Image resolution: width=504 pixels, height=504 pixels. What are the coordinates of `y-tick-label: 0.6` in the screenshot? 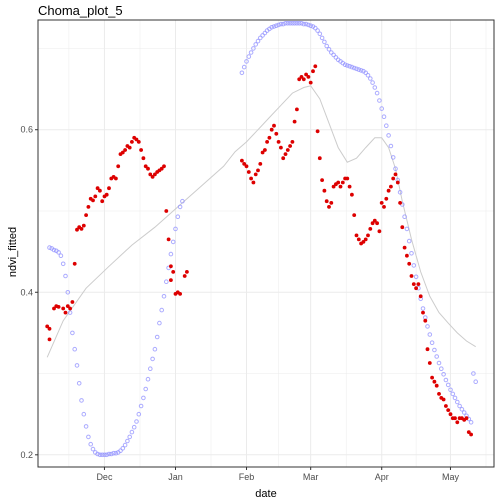 It's located at (26, 130).